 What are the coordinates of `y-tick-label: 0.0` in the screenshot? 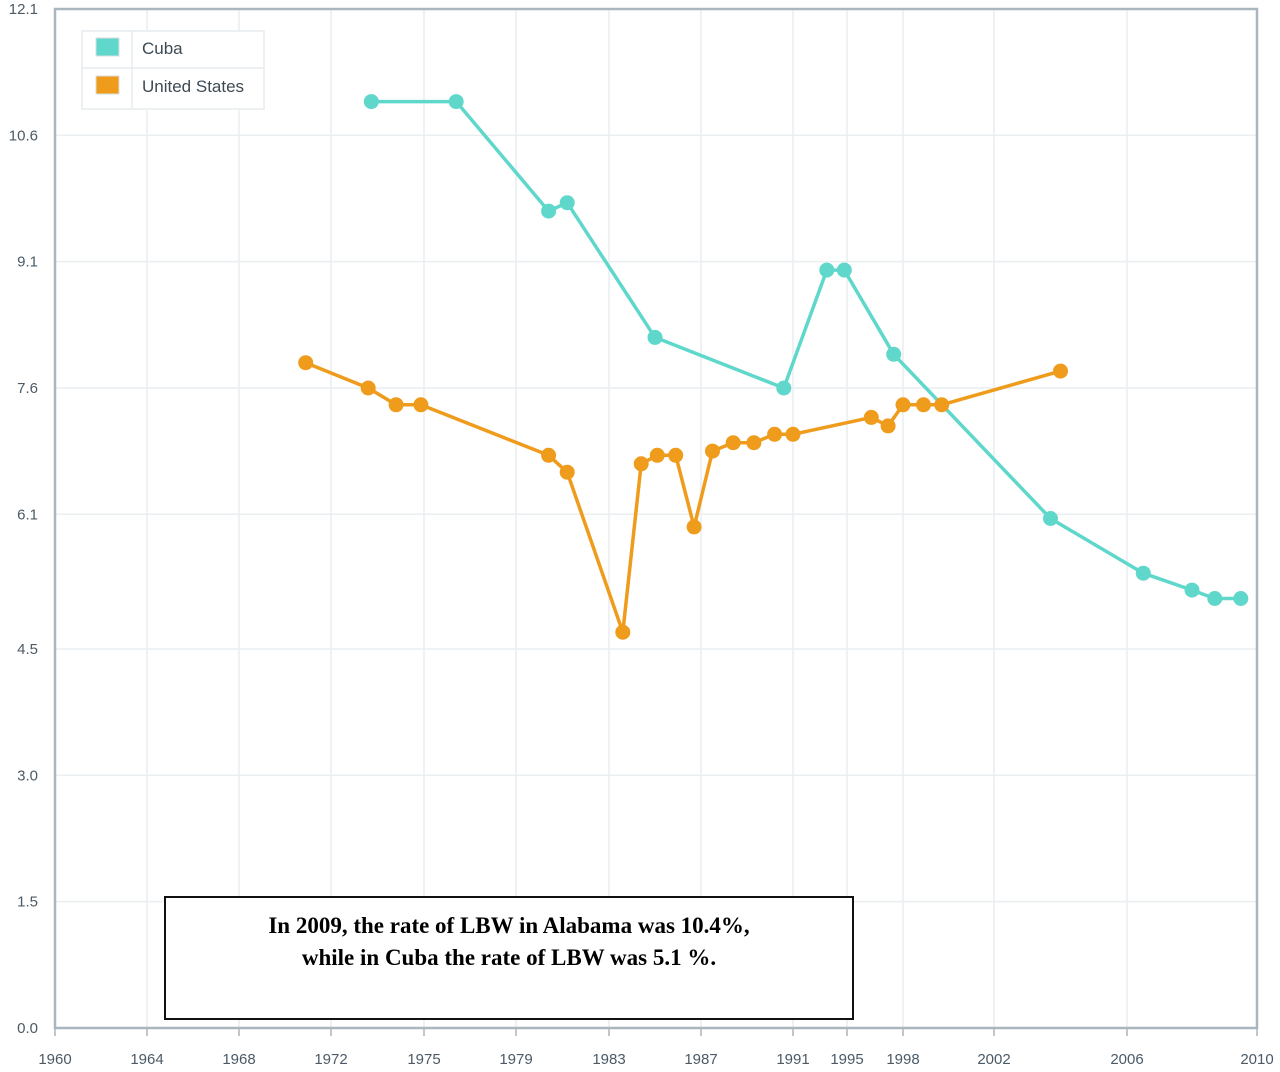 It's located at (27, 1028).